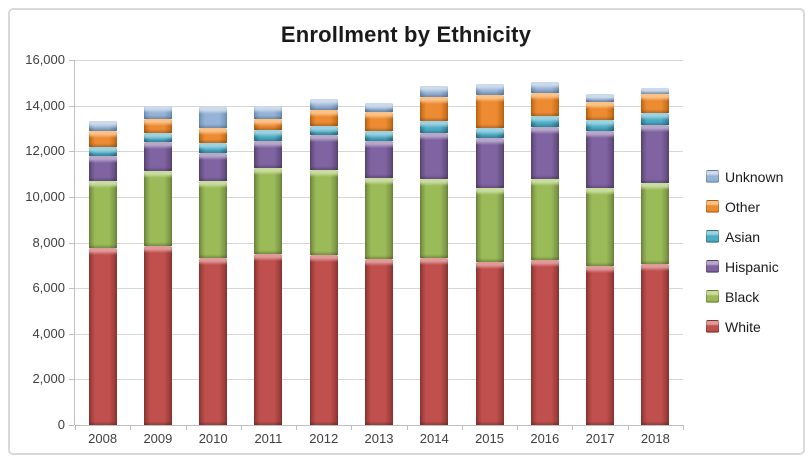  What do you see at coordinates (655, 154) in the screenshot?
I see `bar-segment-hispanic-2018` at bounding box center [655, 154].